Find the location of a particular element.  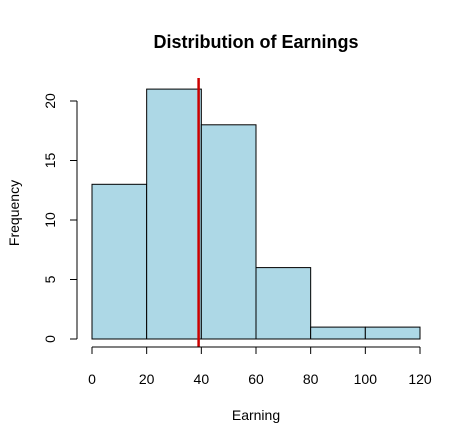

y-tick-label-4: 20 is located at coordinates (50, 101).